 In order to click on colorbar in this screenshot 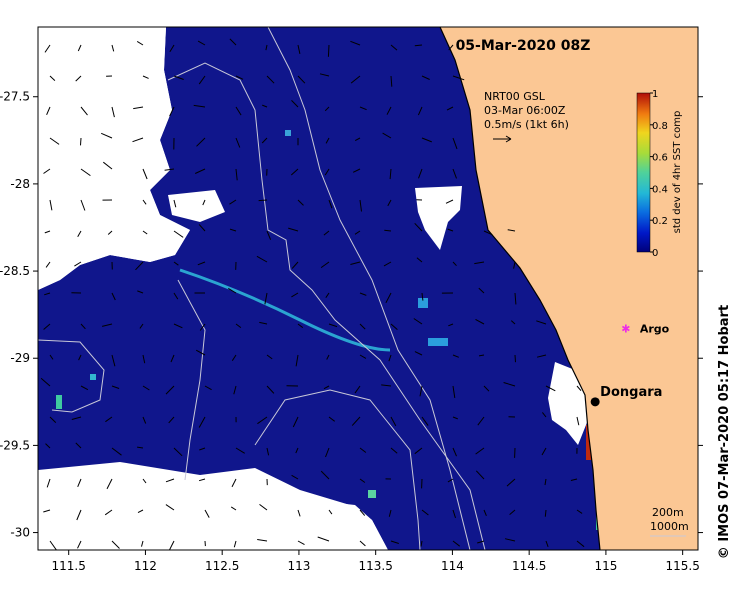, I will do `click(643, 172)`.